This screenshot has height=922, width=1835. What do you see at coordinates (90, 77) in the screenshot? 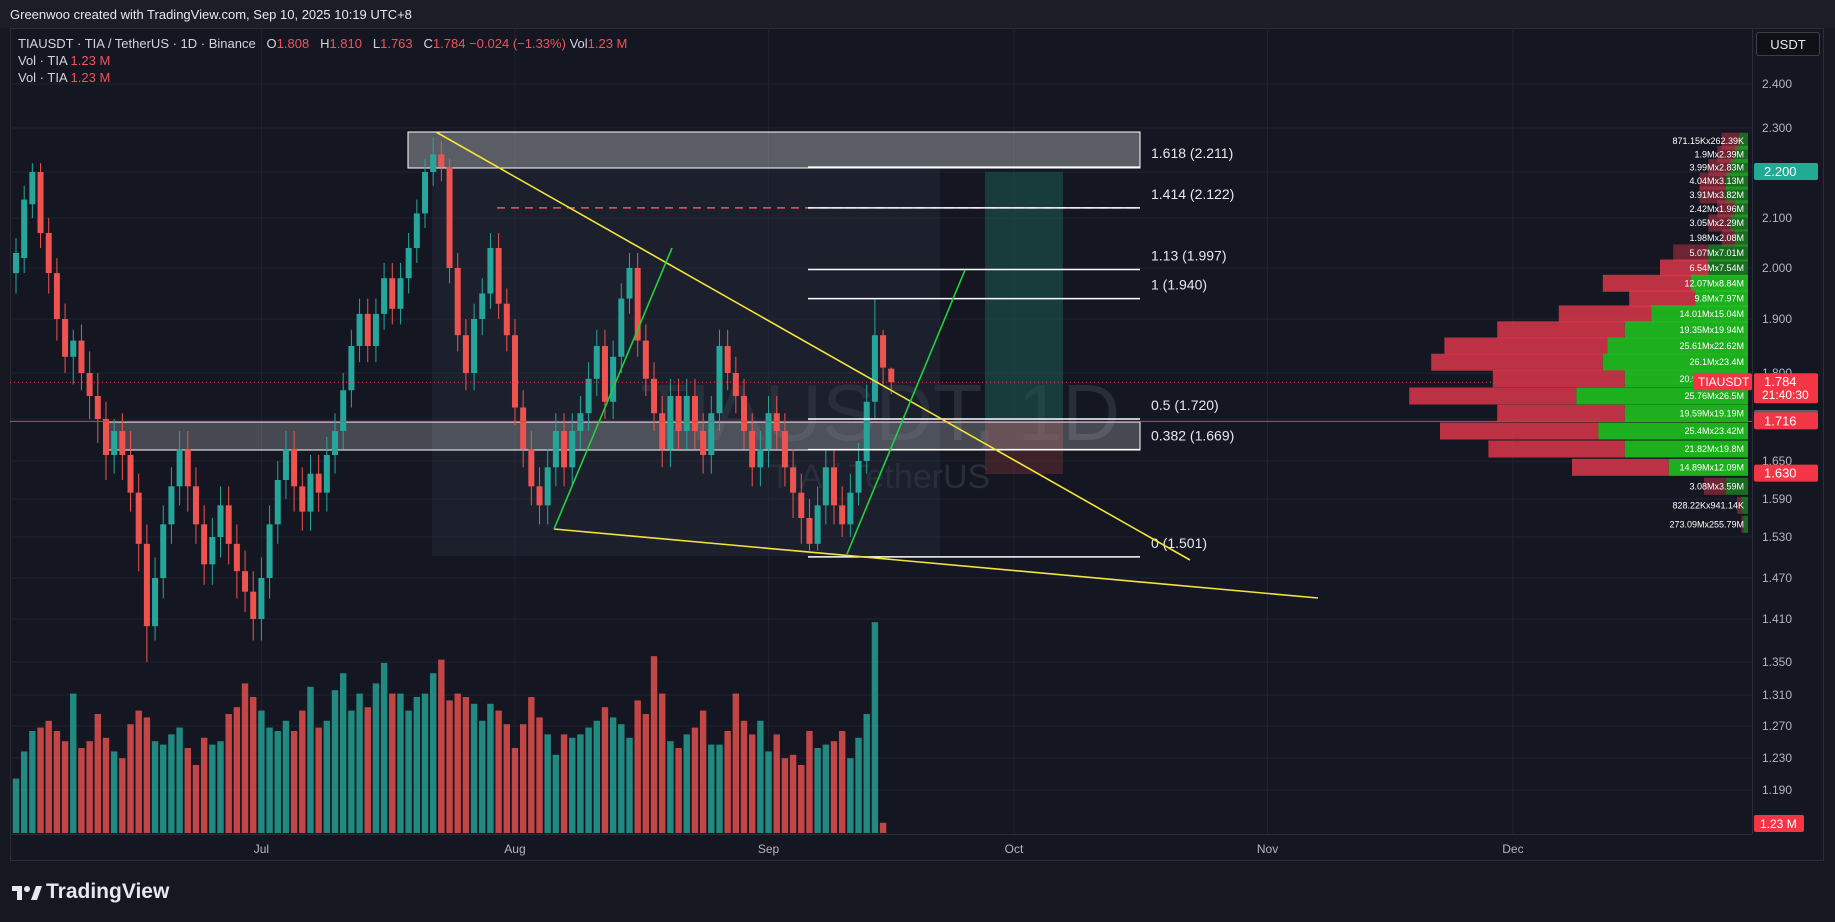
I see `volume-indicator-value: 1.23 M` at bounding box center [90, 77].